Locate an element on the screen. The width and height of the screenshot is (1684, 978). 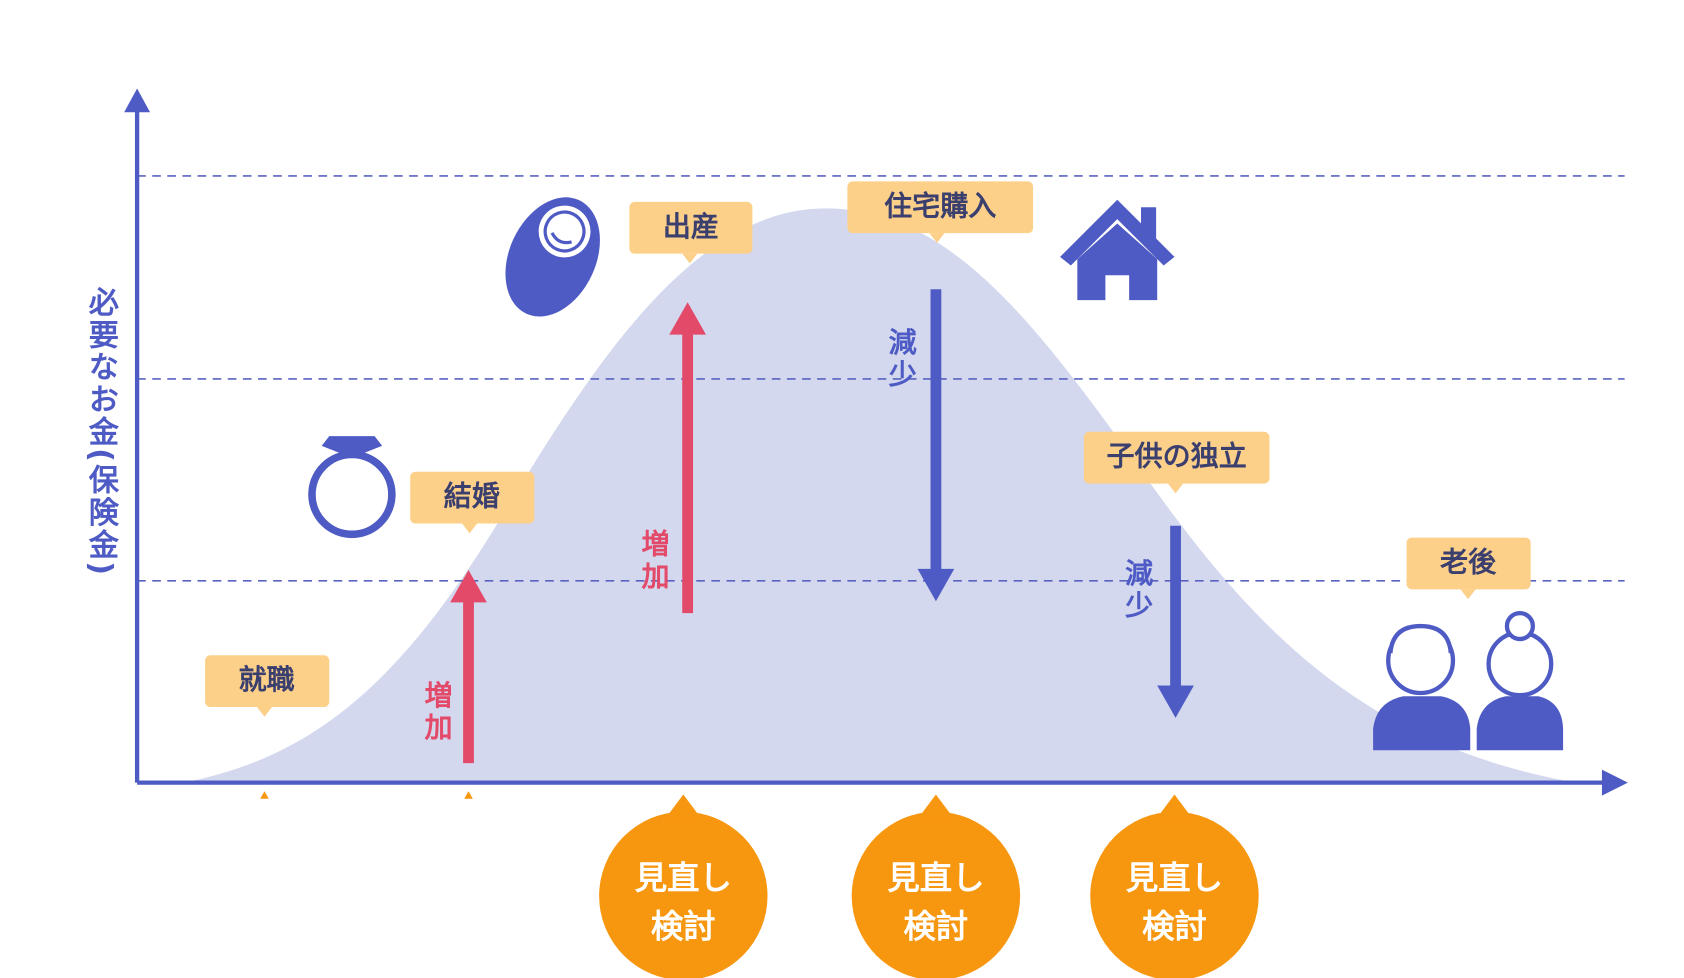
event-label: 老後 is located at coordinates (1468, 561).